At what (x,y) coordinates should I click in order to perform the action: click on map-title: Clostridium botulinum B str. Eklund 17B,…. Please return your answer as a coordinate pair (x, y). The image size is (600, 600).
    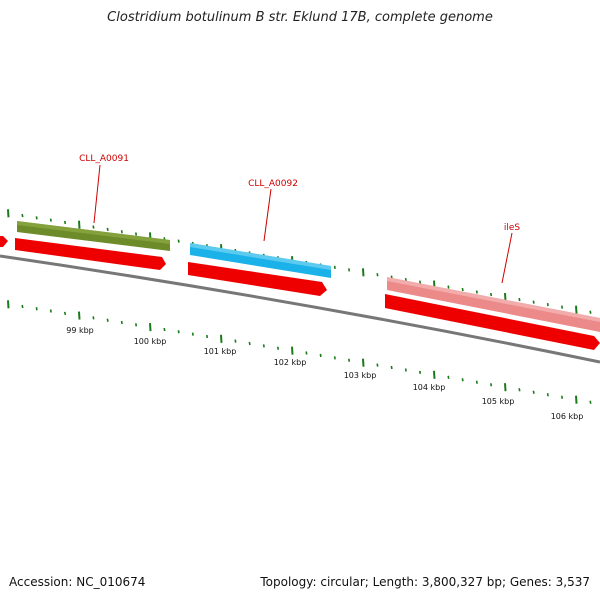
    Looking at the image, I should click on (300, 17).